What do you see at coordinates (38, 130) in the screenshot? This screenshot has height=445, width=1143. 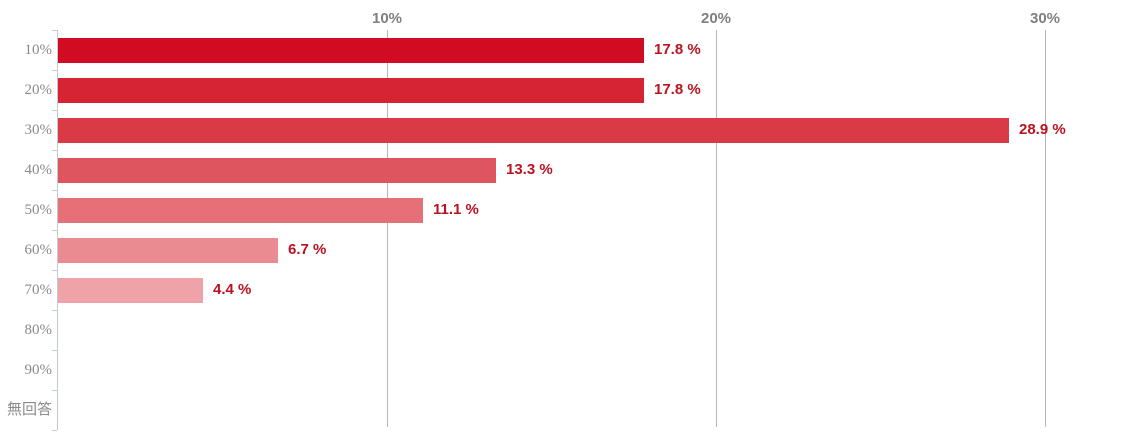 I see `category-label: 30%` at bounding box center [38, 130].